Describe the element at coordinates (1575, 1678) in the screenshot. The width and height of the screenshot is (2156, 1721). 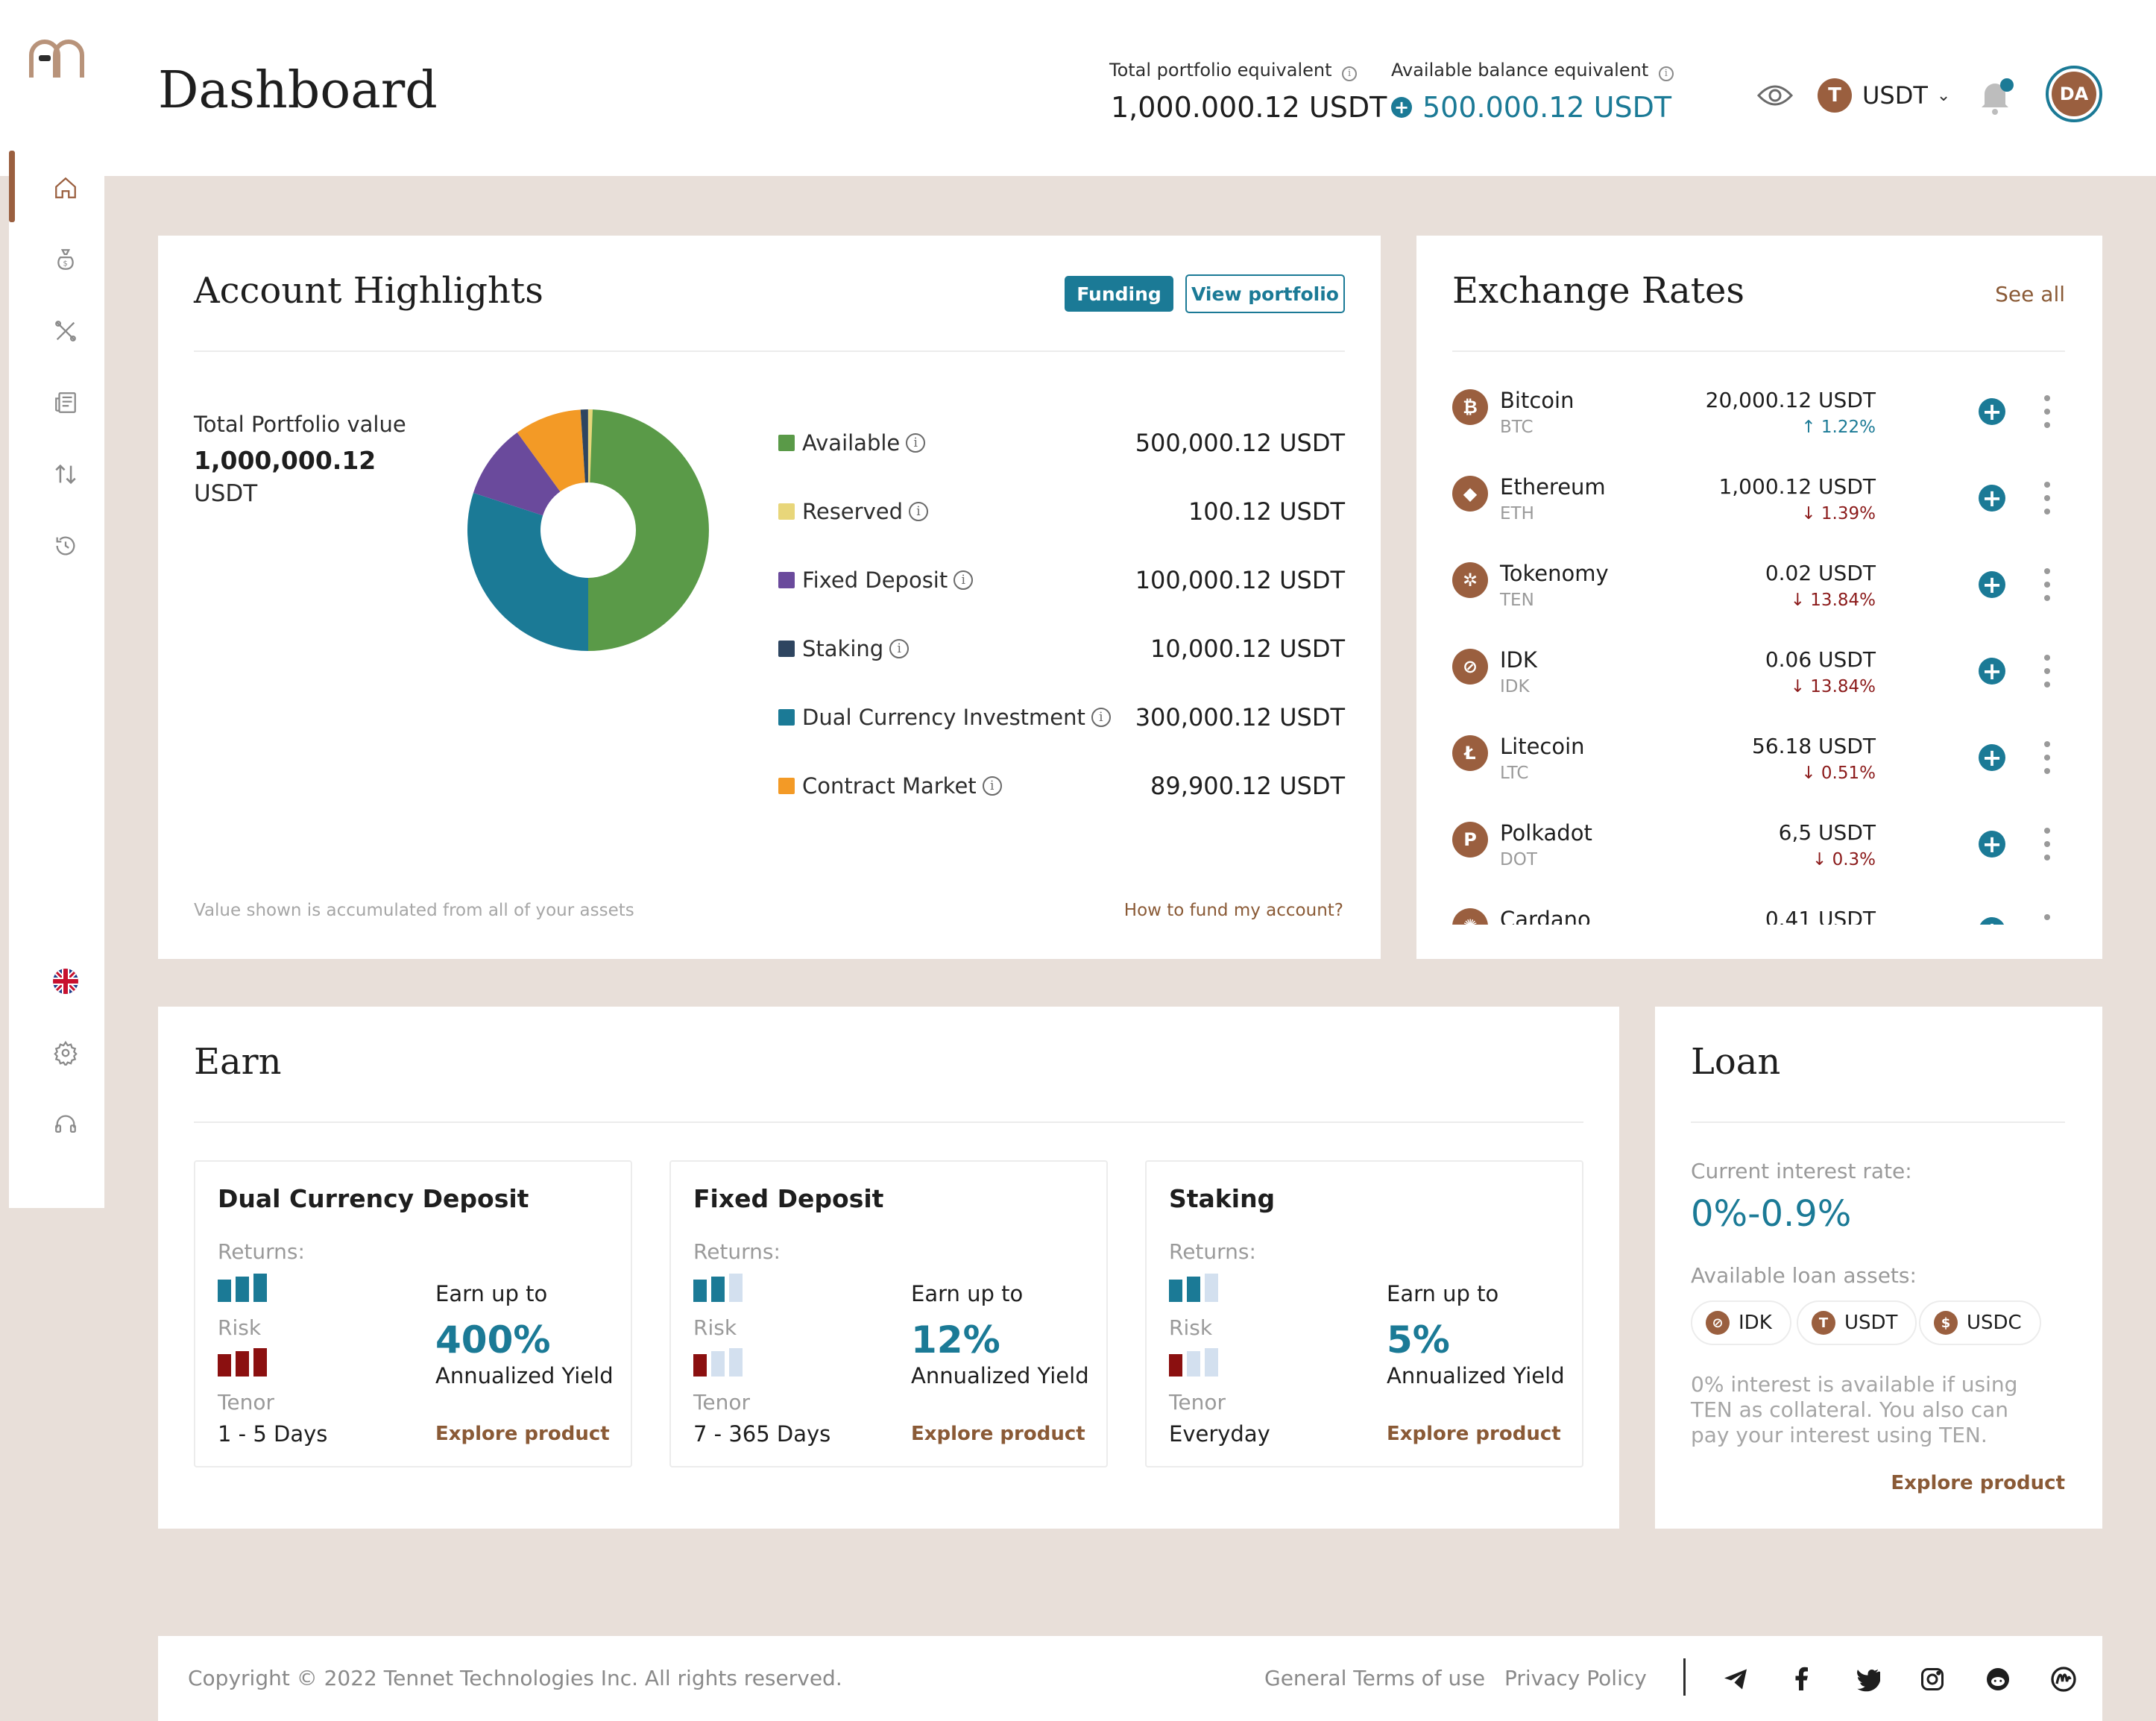
I see `privacy-link: Privacy Policy` at that location.